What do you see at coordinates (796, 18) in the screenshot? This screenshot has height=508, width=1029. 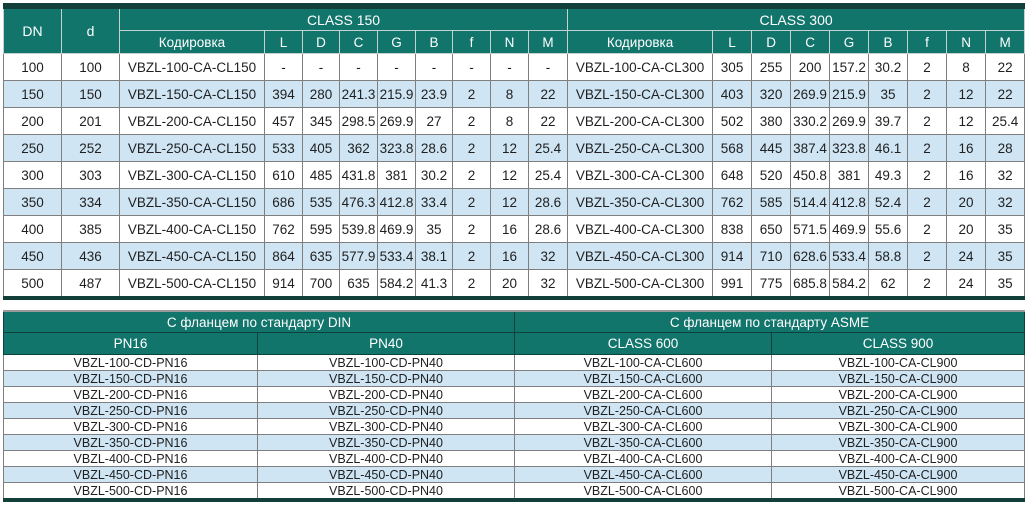 I see `group-header-class300: CLASS 300` at bounding box center [796, 18].